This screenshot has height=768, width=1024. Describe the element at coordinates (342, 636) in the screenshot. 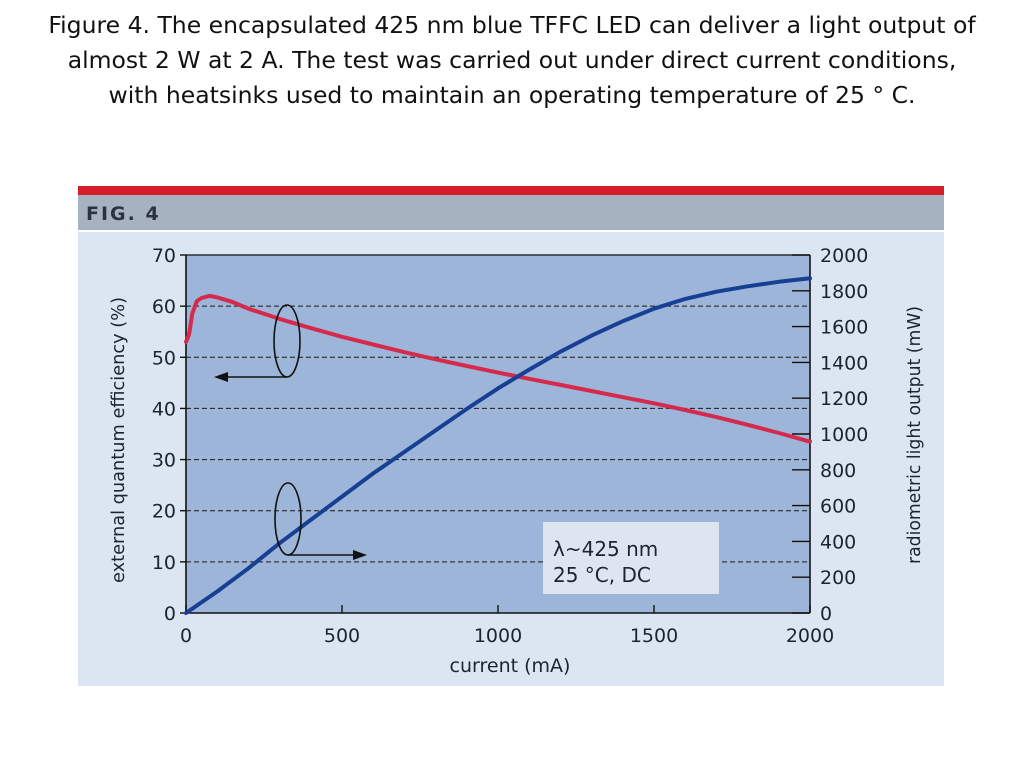

I see `x-tick-label: 500` at that location.